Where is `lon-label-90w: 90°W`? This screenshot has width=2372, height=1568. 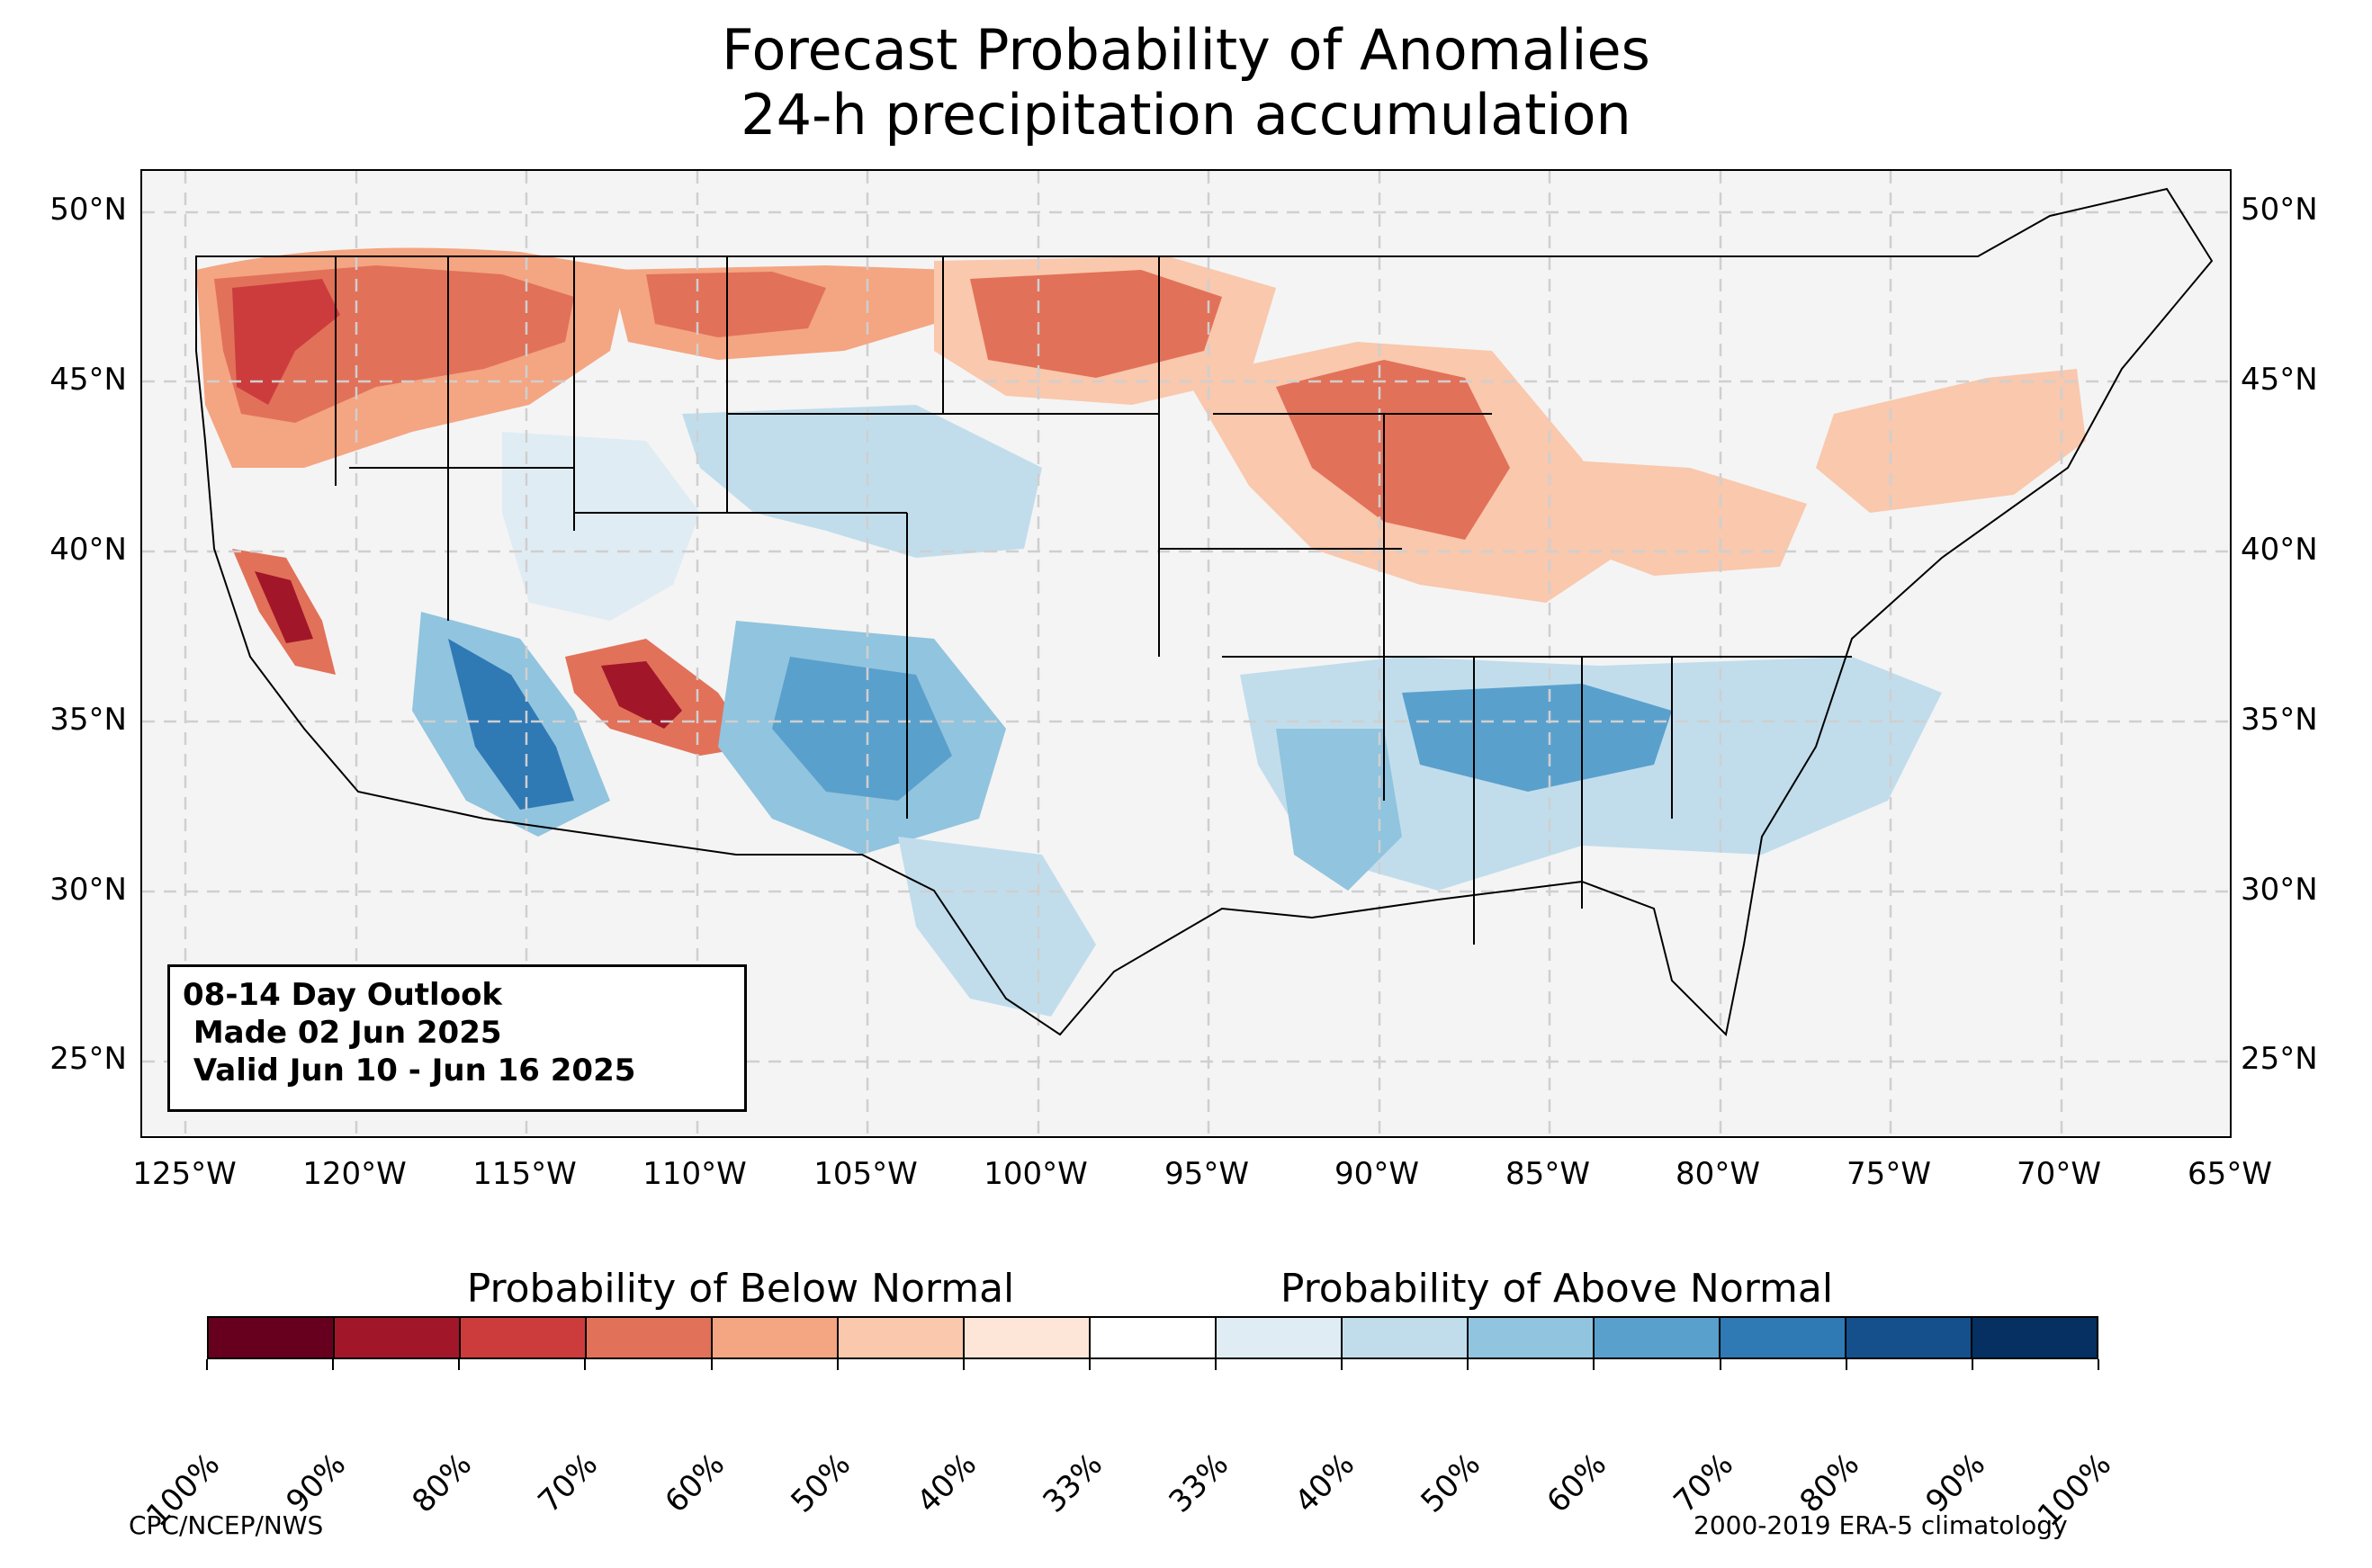
lon-label-90w: 90°W is located at coordinates (1377, 1174).